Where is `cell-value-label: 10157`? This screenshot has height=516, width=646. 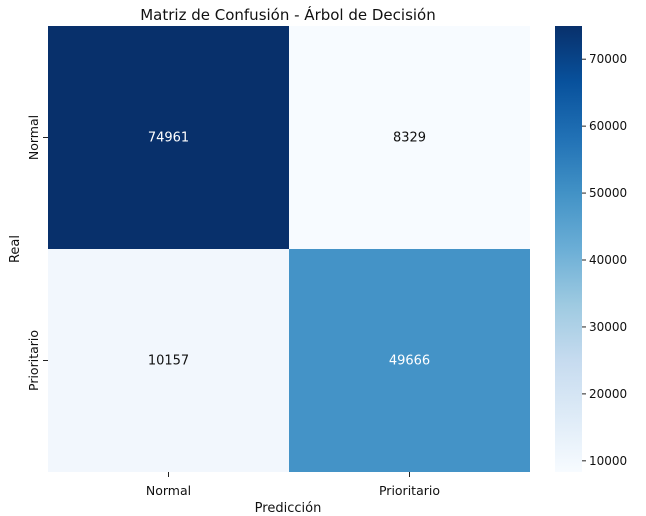 cell-value-label: 10157 is located at coordinates (168, 361).